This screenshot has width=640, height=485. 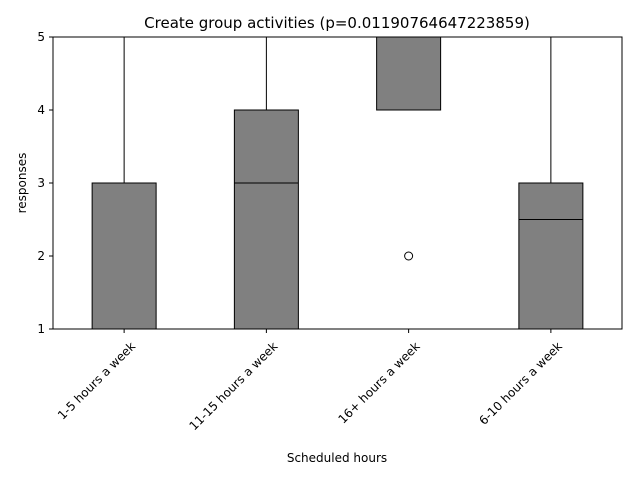 What do you see at coordinates (378, 382) in the screenshot?
I see `x-tick-label: 16+ hours a week` at bounding box center [378, 382].